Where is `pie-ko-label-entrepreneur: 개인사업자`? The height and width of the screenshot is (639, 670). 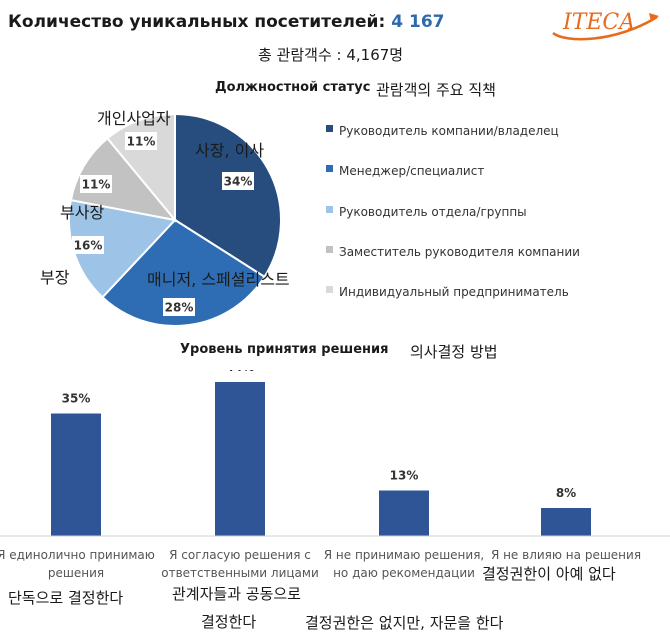 pie-ko-label-entrepreneur: 개인사업자 is located at coordinates (134, 118).